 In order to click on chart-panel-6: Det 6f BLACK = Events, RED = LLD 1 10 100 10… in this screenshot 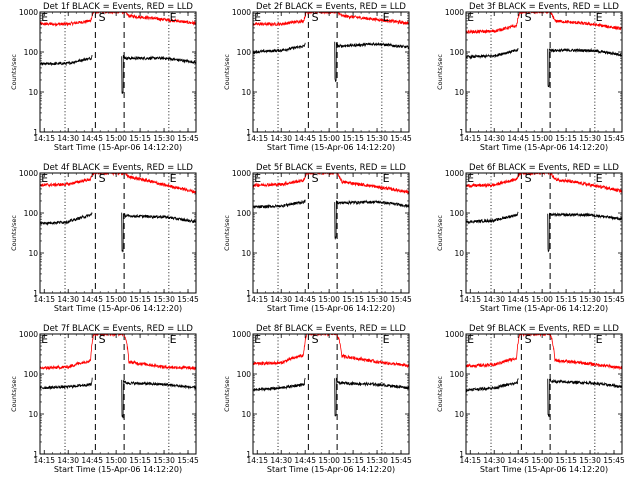, I will do `click(530, 238)`.